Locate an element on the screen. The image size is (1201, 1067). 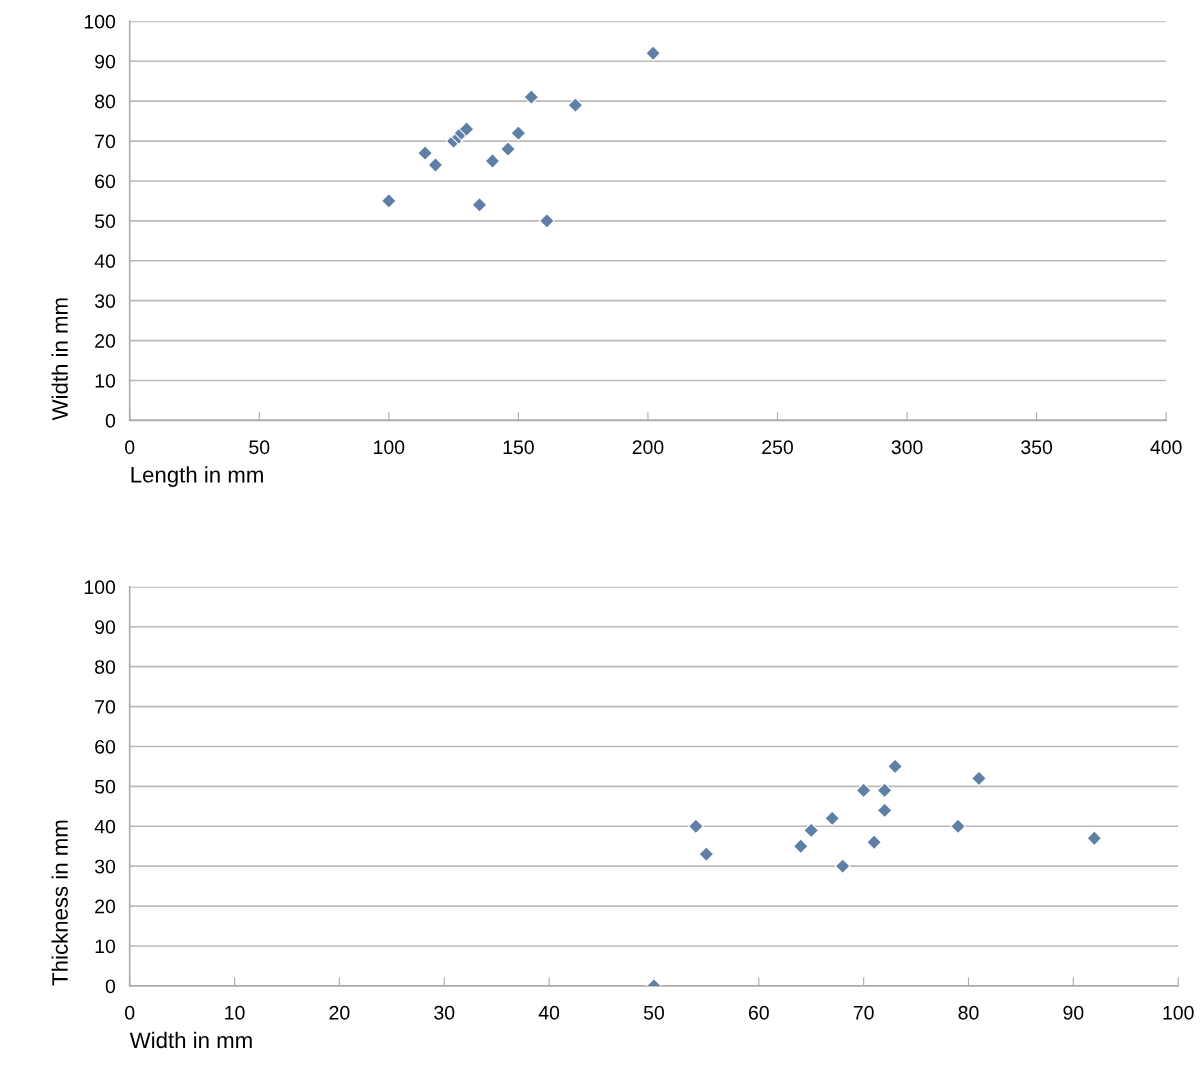
x-tick-label: 20 is located at coordinates (339, 1012).